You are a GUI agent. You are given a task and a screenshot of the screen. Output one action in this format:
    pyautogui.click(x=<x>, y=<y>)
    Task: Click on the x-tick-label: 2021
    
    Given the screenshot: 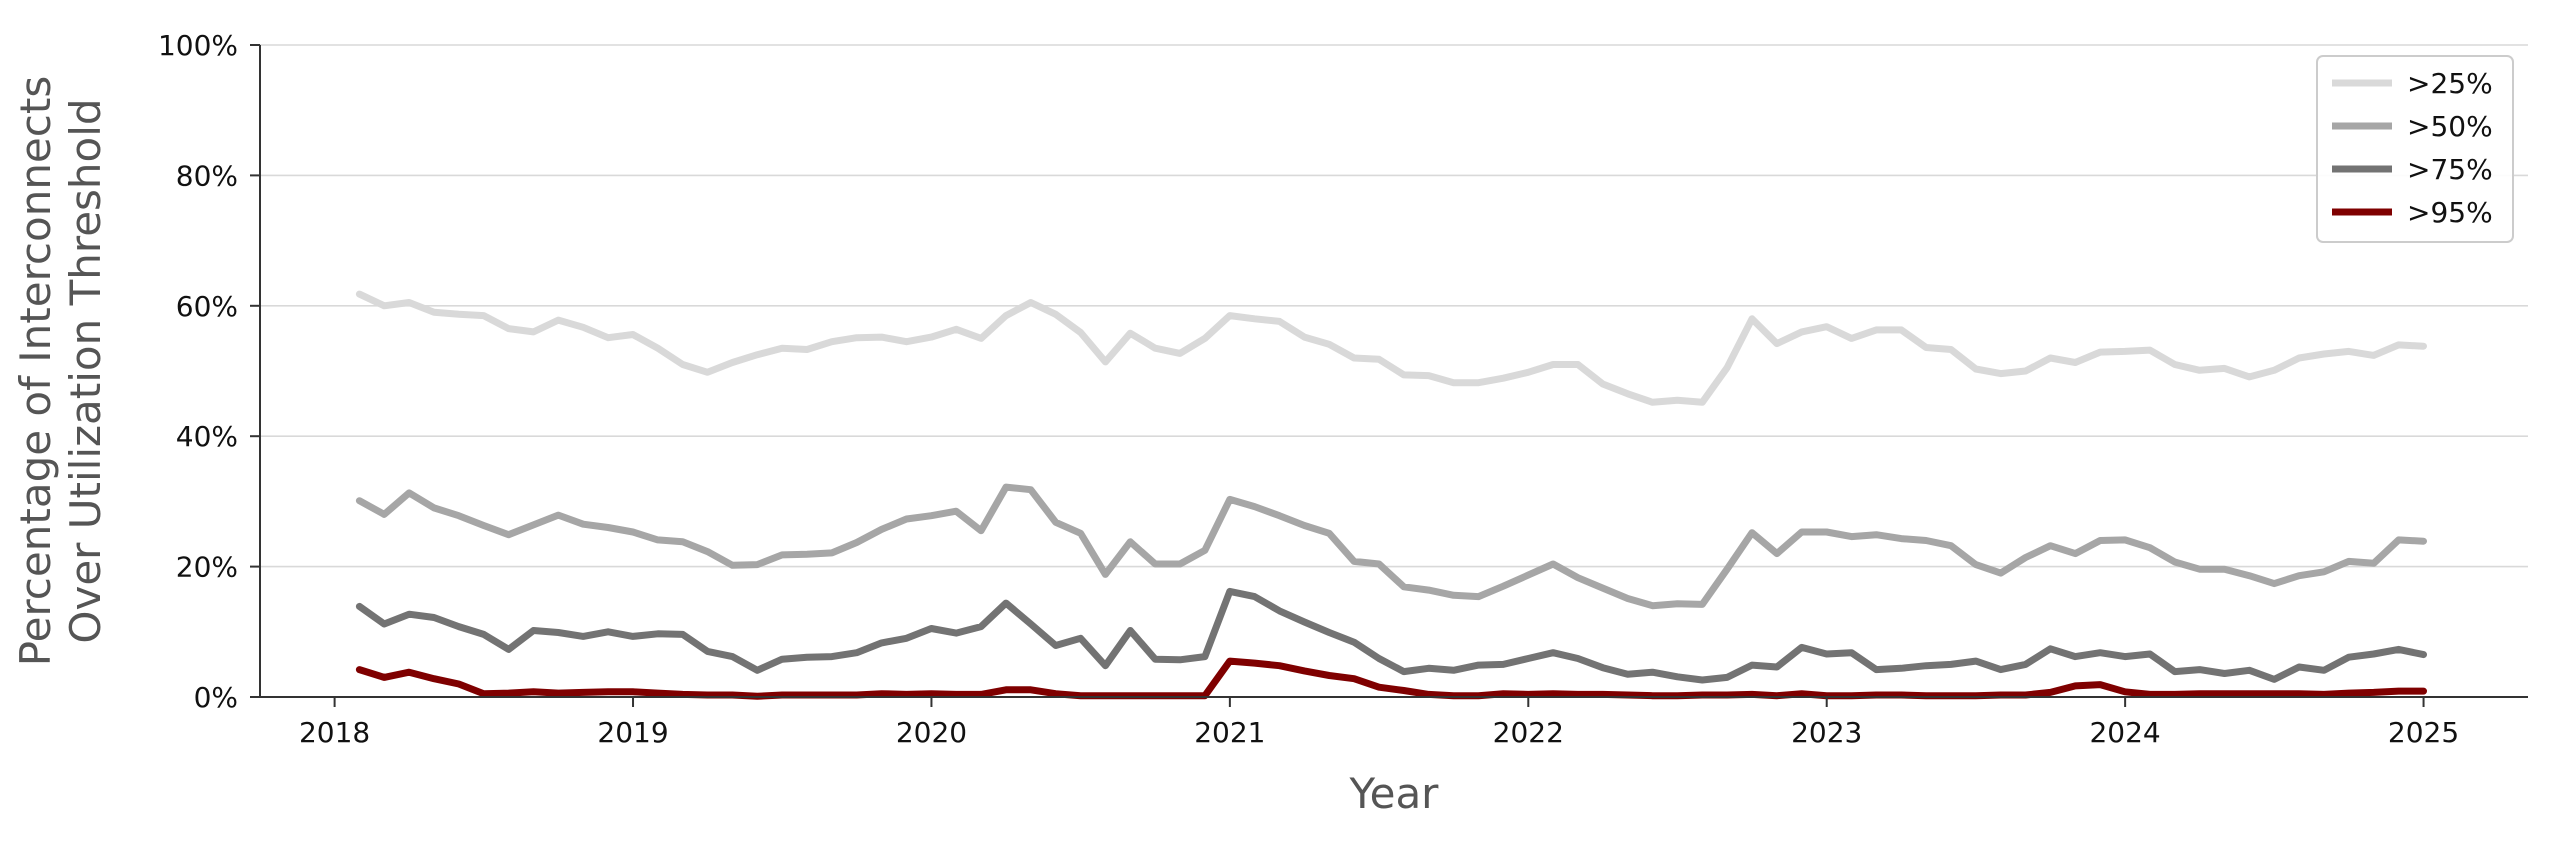 What is the action you would take?
    pyautogui.click(x=1229, y=732)
    